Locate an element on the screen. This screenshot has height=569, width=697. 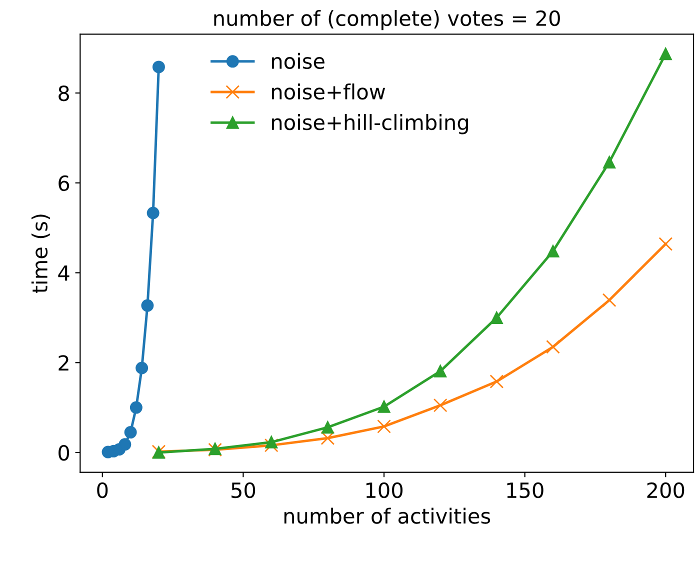
legend-label: noise+flow is located at coordinates (329, 91).